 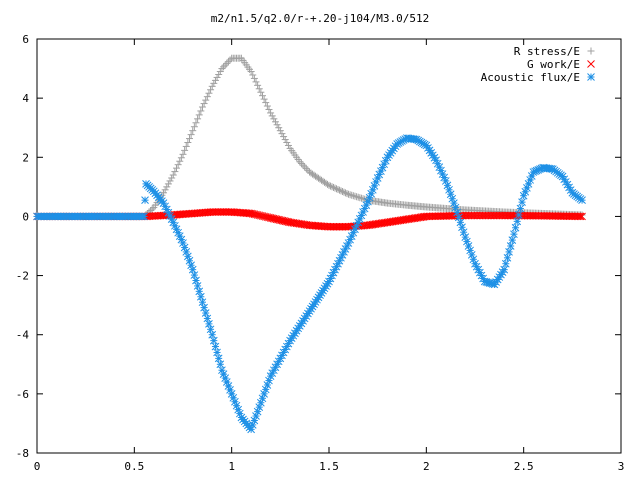 What do you see at coordinates (23, 335) in the screenshot?
I see `y-tick-label: -4` at bounding box center [23, 335].